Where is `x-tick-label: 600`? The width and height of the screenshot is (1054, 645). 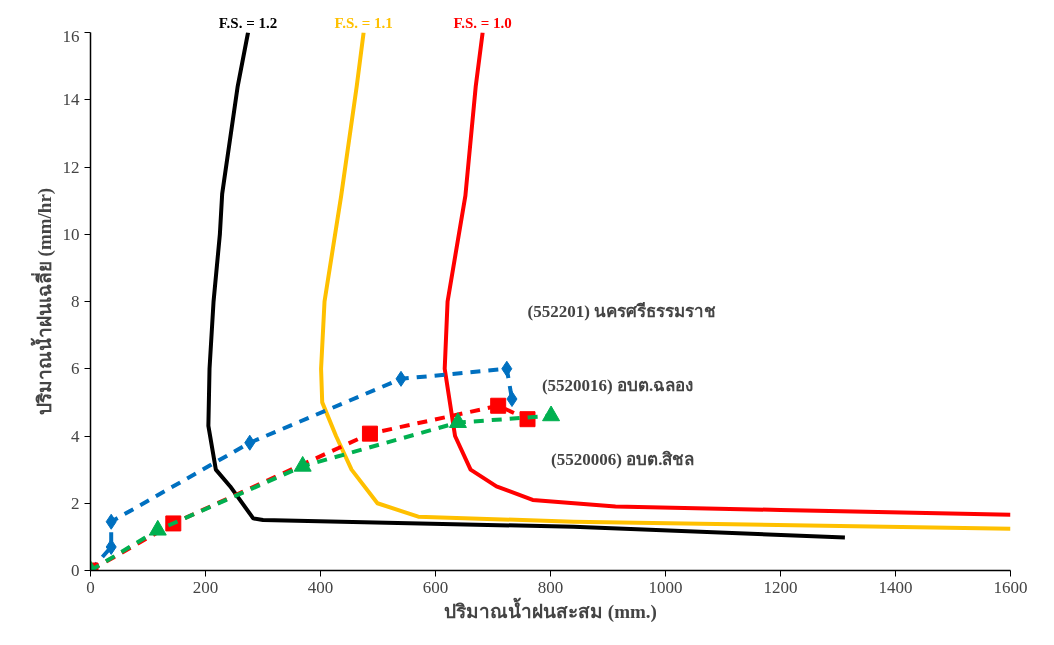 x-tick-label: 600 is located at coordinates (435, 587).